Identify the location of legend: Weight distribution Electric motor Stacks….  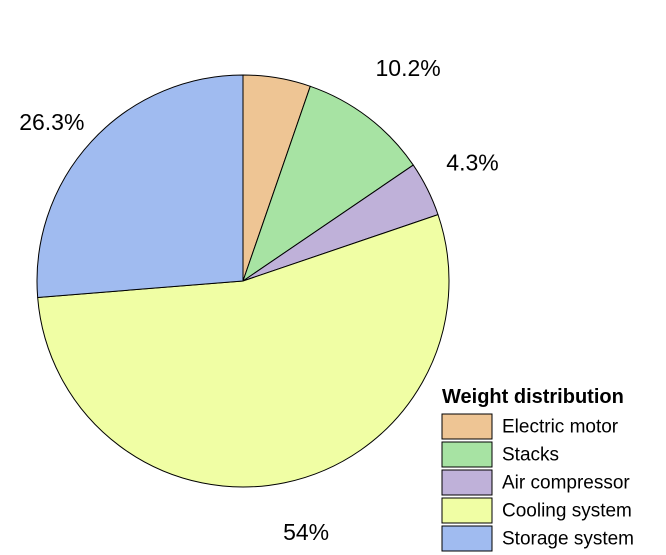
(537, 469).